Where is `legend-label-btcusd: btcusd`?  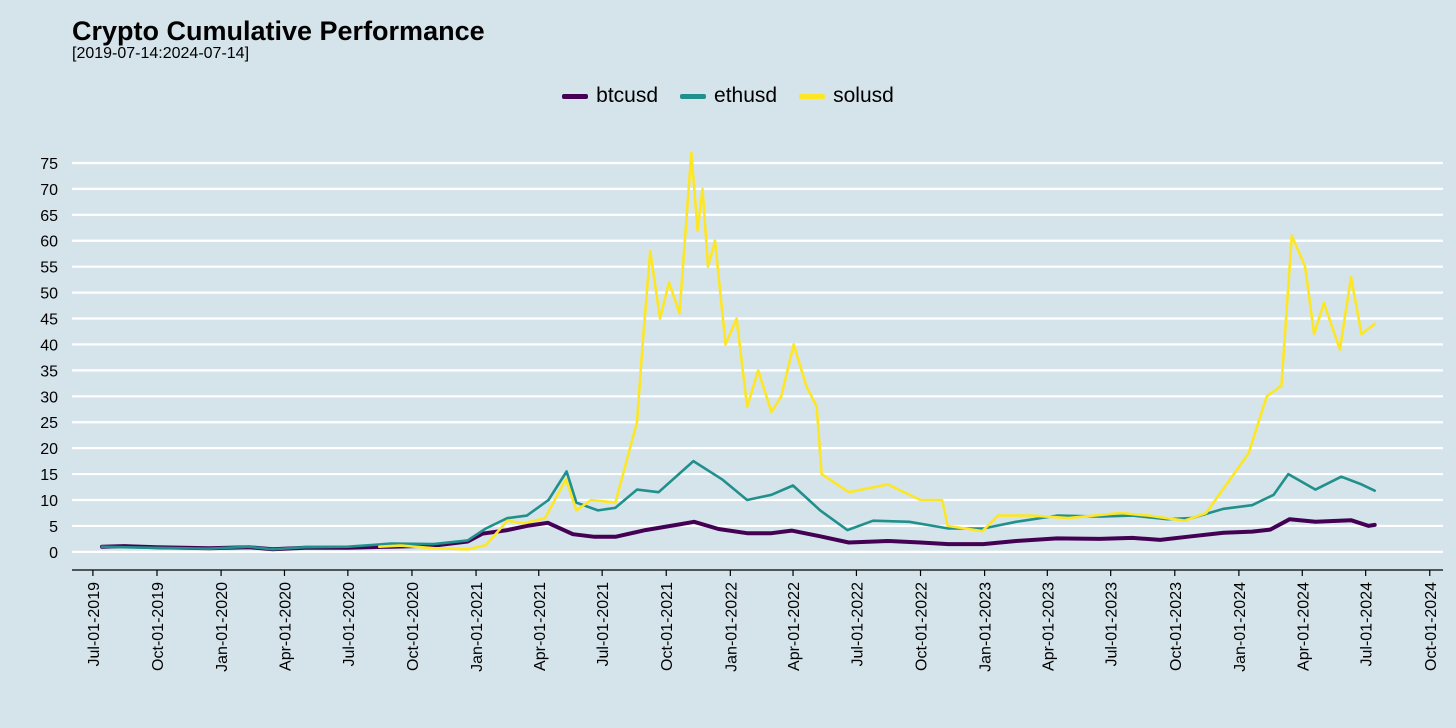 legend-label-btcusd: btcusd is located at coordinates (627, 95).